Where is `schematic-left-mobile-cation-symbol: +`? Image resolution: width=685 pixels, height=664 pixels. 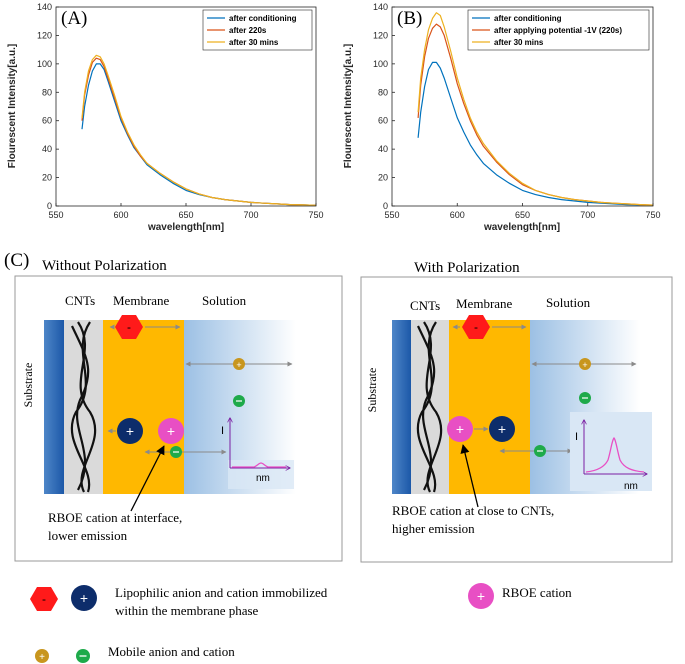 schematic-left-mobile-cation-symbol: + is located at coordinates (238, 365).